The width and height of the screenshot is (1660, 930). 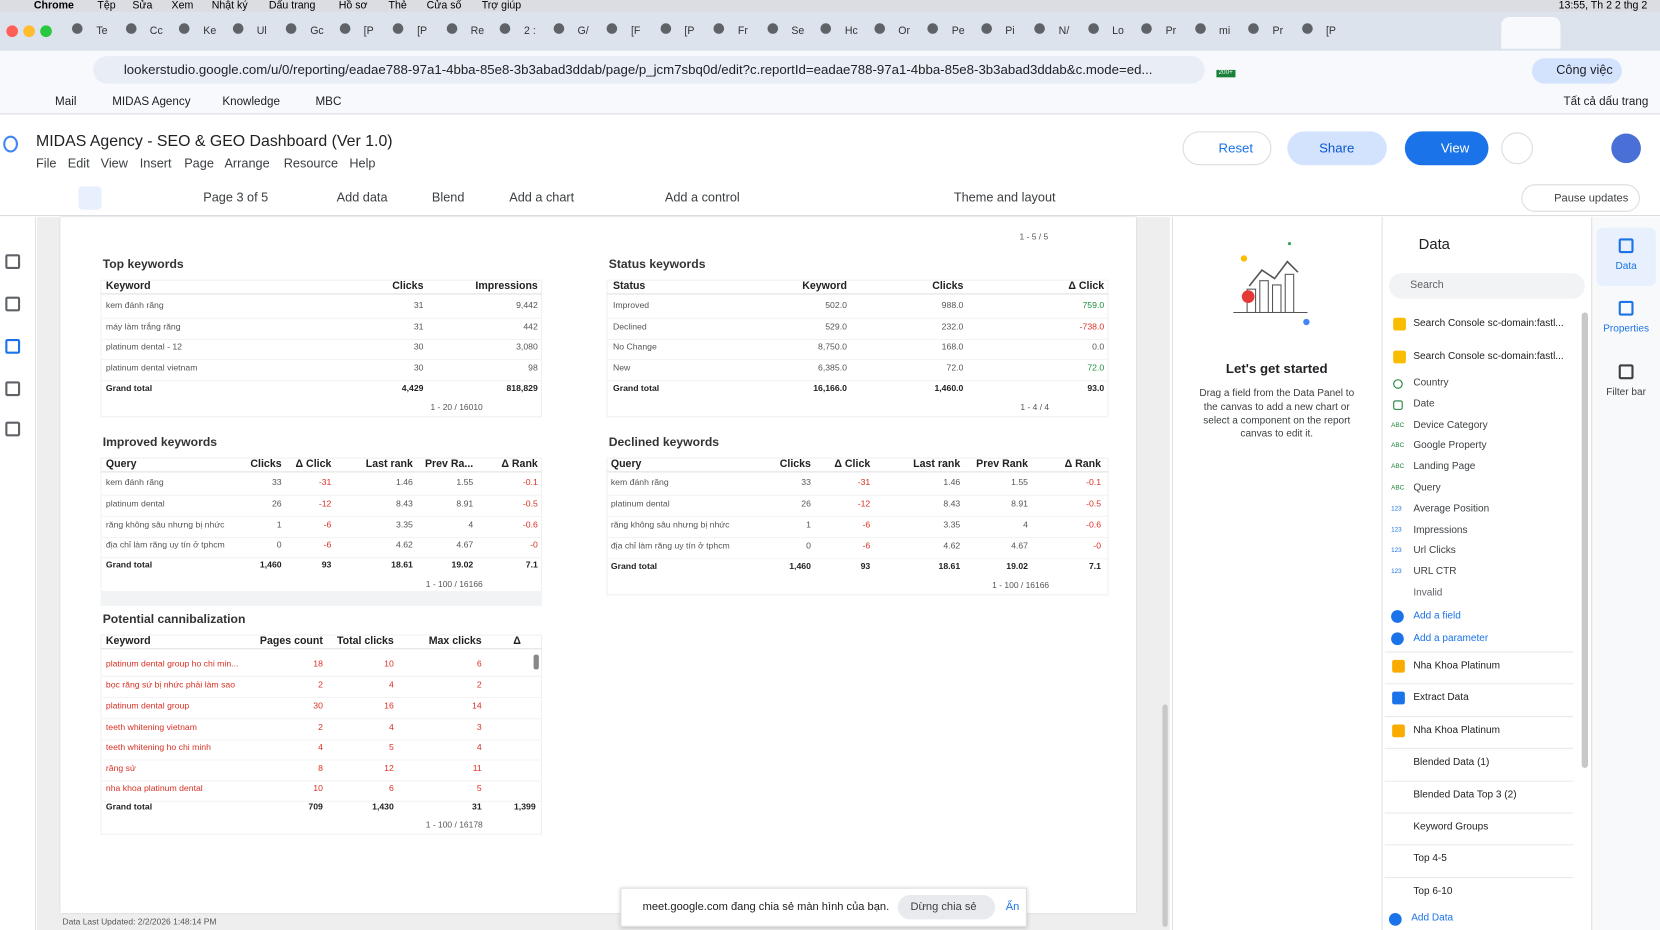 I want to click on field: Query, so click(x=1426, y=489).